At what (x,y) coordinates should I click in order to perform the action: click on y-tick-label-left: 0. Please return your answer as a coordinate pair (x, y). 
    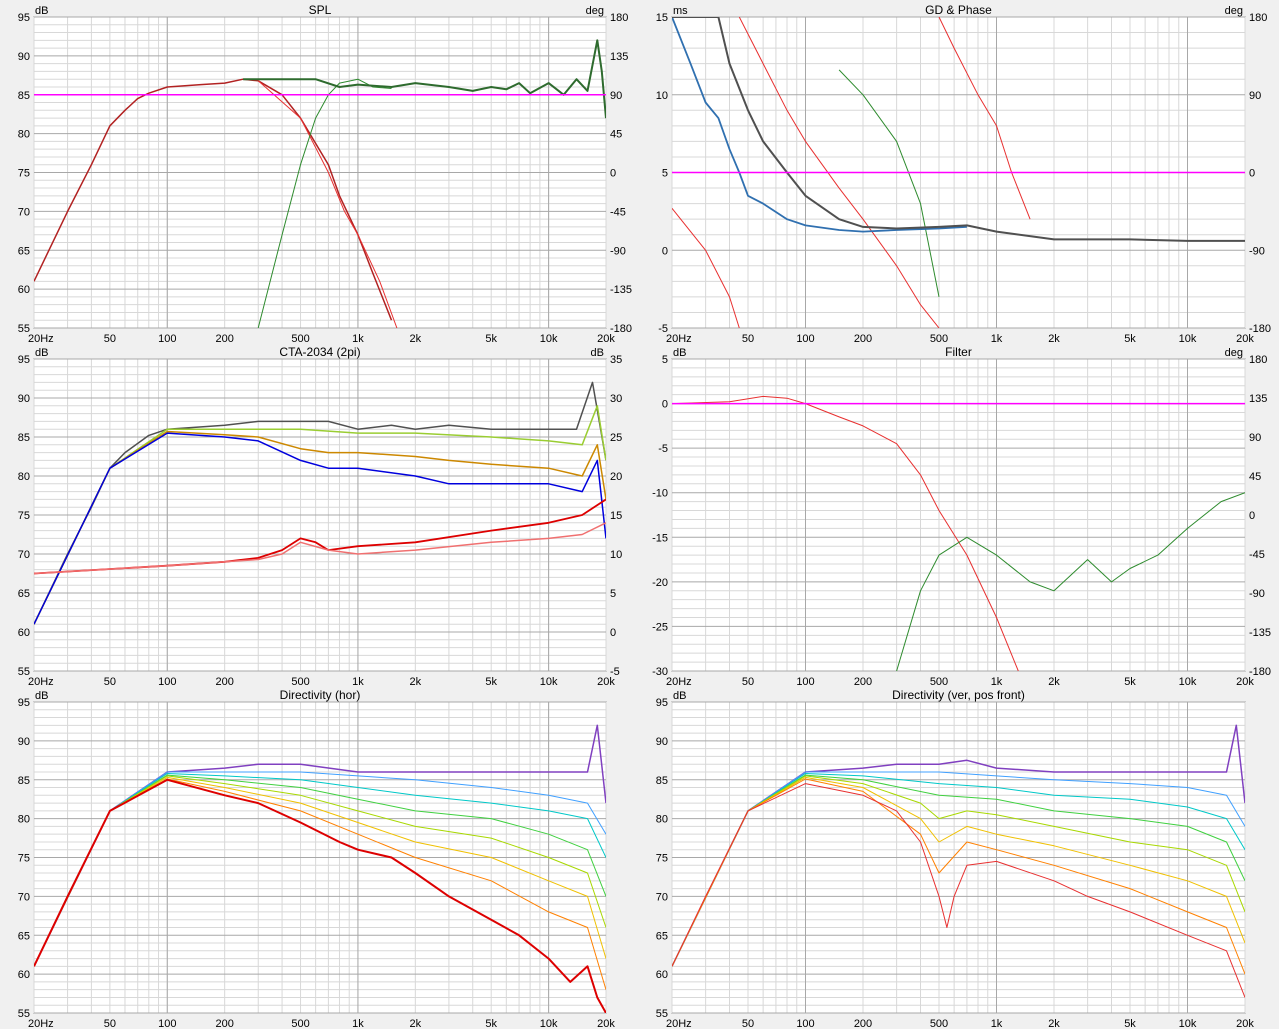
    Looking at the image, I should click on (665, 251).